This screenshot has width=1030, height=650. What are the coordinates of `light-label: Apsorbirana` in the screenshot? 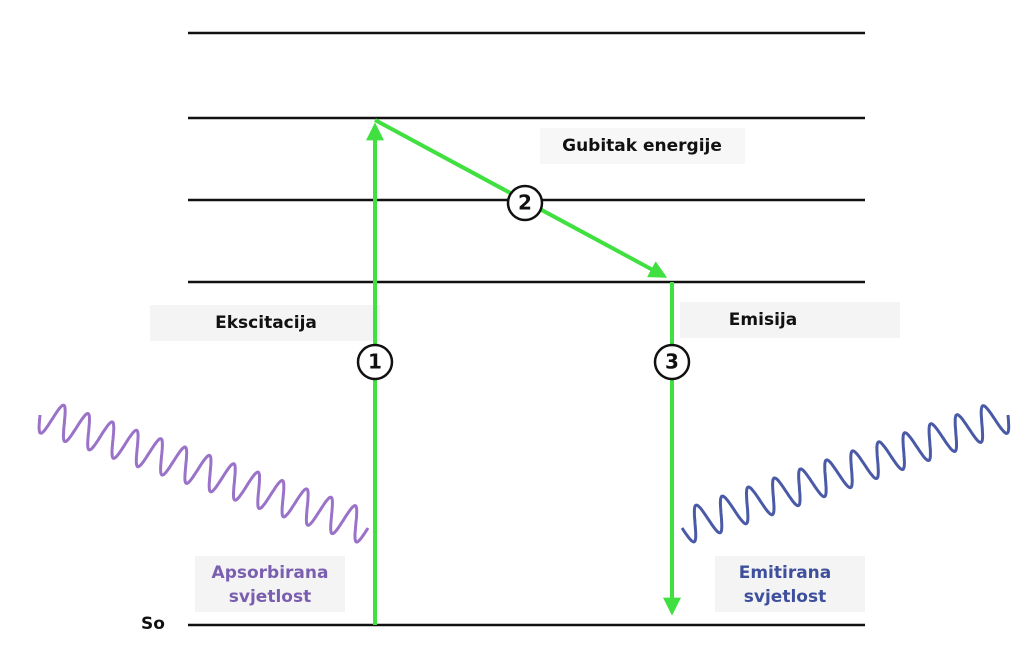 It's located at (270, 573).